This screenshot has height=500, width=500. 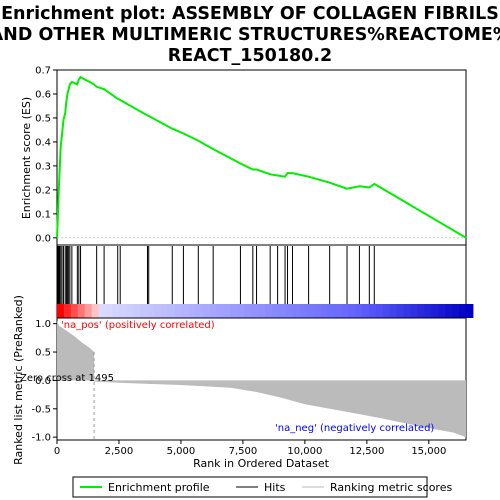 What do you see at coordinates (26, 158) in the screenshot?
I see `es-axis-label: Enrichment score (ES)` at bounding box center [26, 158].